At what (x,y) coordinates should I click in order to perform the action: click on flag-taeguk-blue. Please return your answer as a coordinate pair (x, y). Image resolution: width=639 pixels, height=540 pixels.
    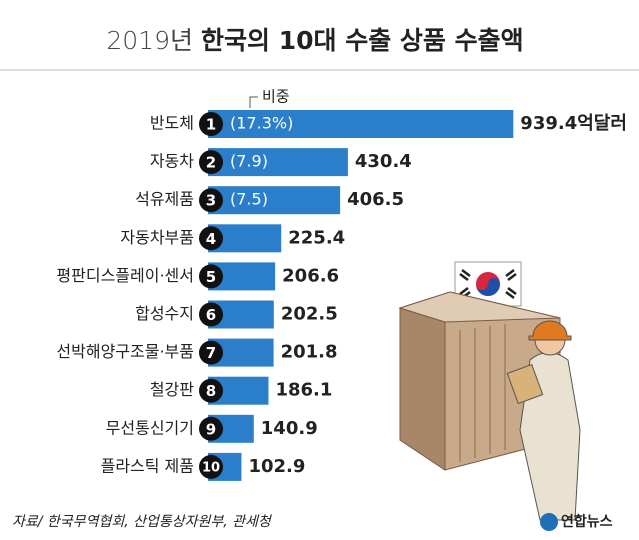
    Looking at the image, I should click on (488, 287).